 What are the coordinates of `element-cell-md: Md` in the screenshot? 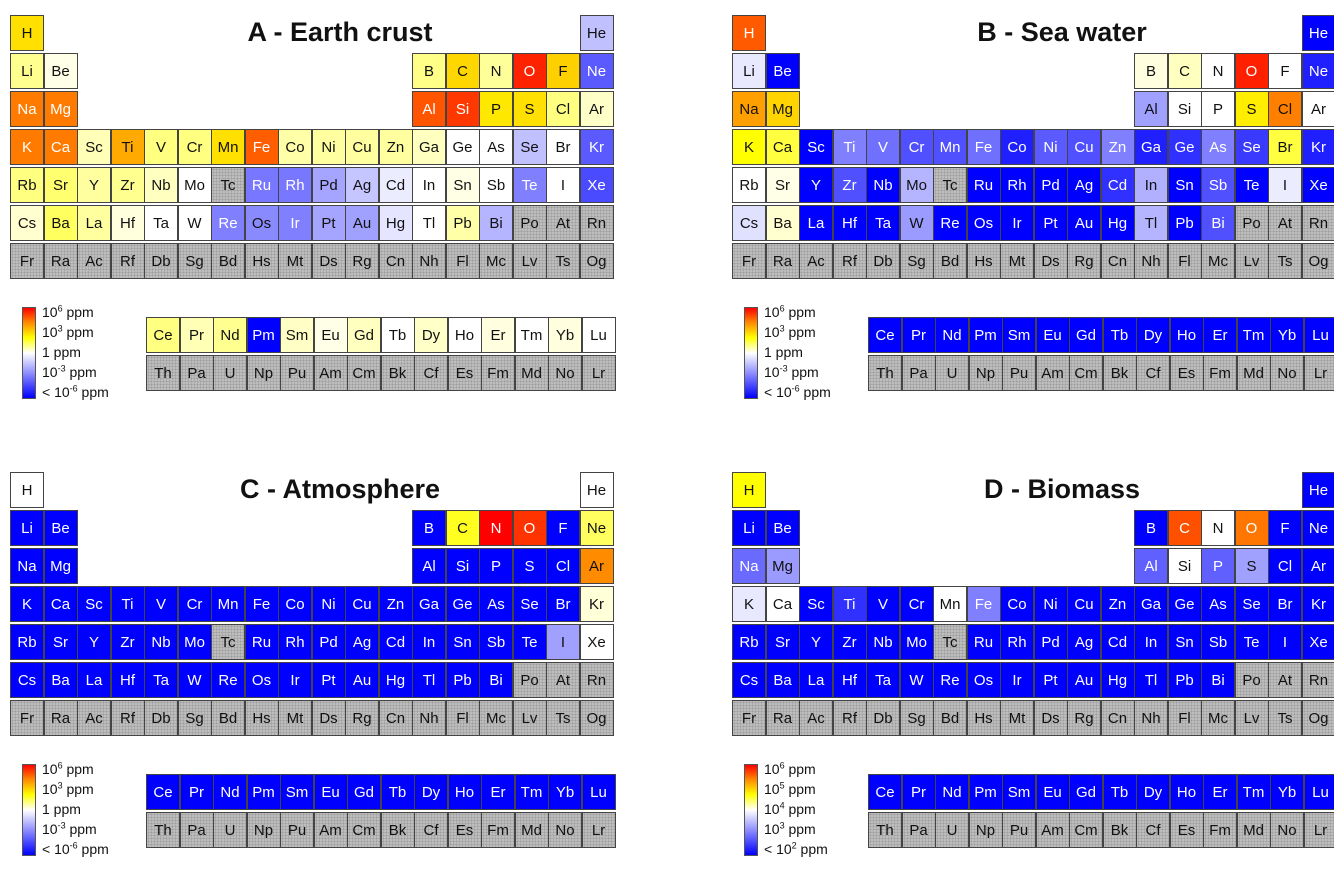 It's located at (532, 373).